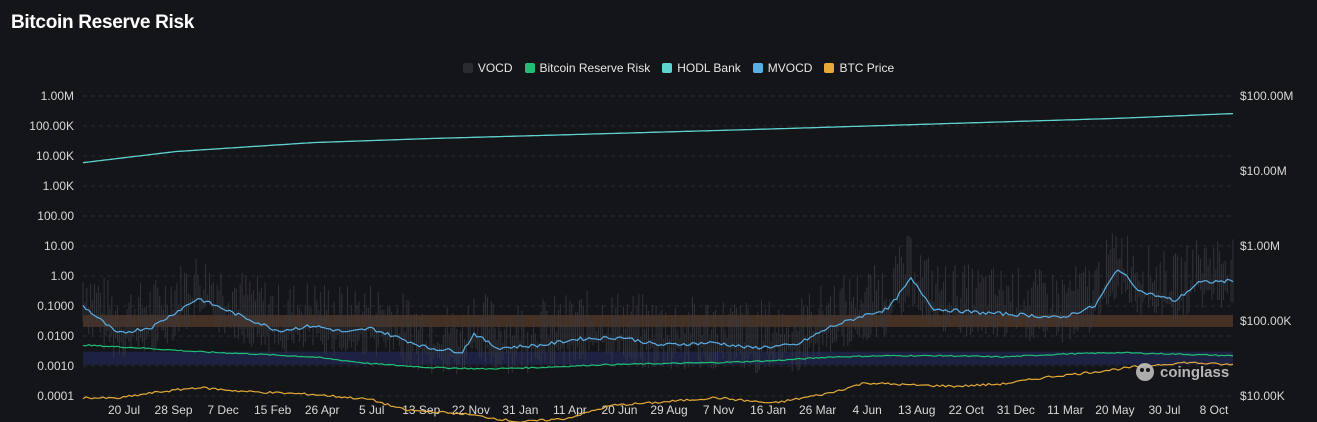 The height and width of the screenshot is (422, 1317). What do you see at coordinates (1263, 171) in the screenshot?
I see `y-right-tick-label: $10.00M` at bounding box center [1263, 171].